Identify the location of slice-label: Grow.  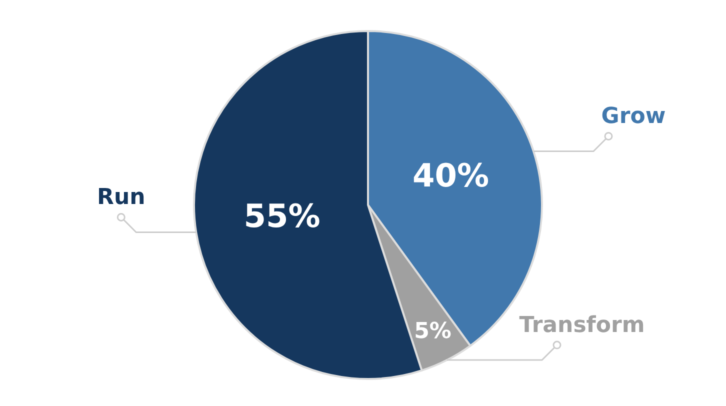
(633, 116).